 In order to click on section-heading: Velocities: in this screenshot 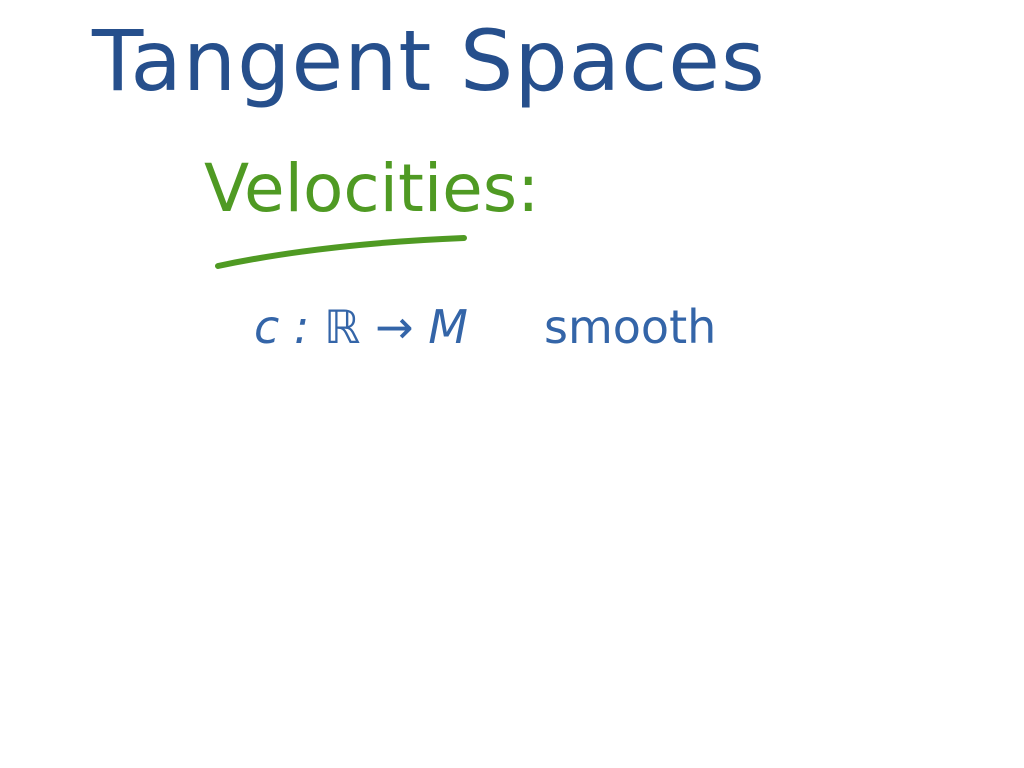, I will do `click(372, 188)`.